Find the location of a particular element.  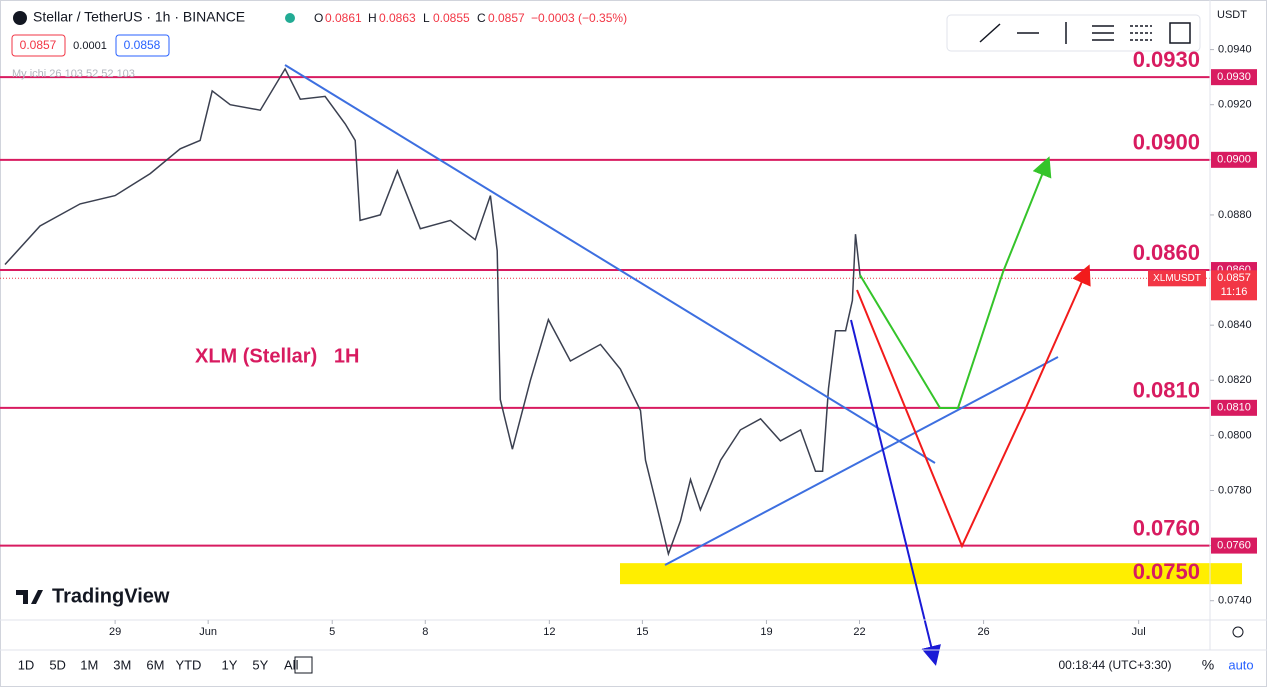

buy-price: 0.0858 is located at coordinates (142, 45).